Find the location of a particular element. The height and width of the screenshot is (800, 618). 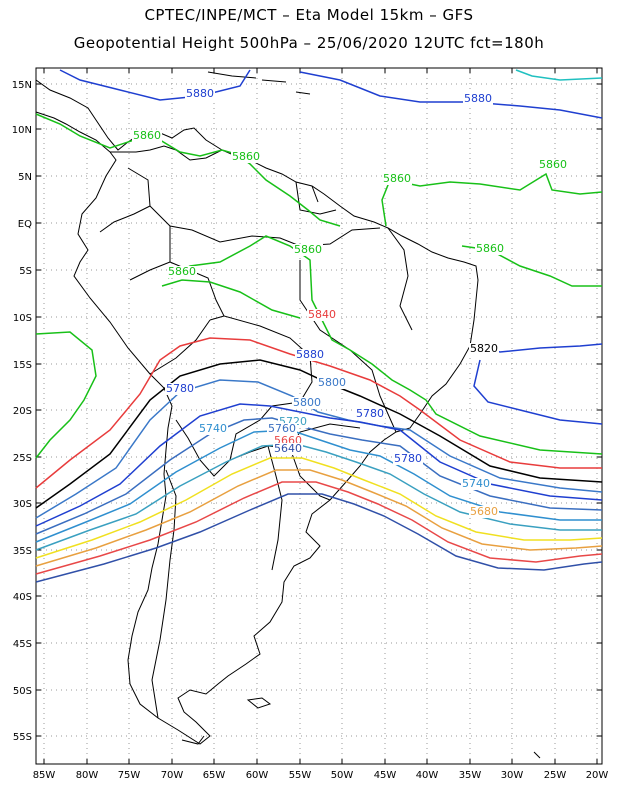

contour-label: 5840 is located at coordinates (322, 314).